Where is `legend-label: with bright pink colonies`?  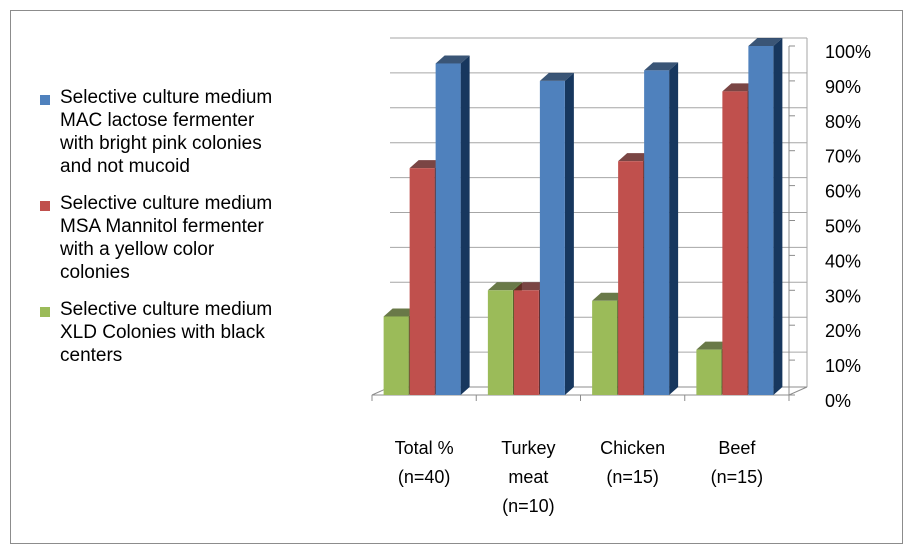
legend-label: with bright pink colonies is located at coordinates (161, 143).